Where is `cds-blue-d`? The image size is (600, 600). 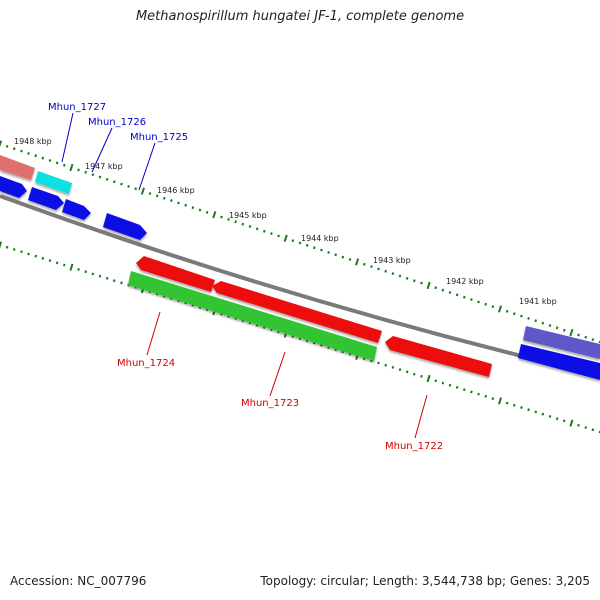
cds-blue-d is located at coordinates (559, 362).